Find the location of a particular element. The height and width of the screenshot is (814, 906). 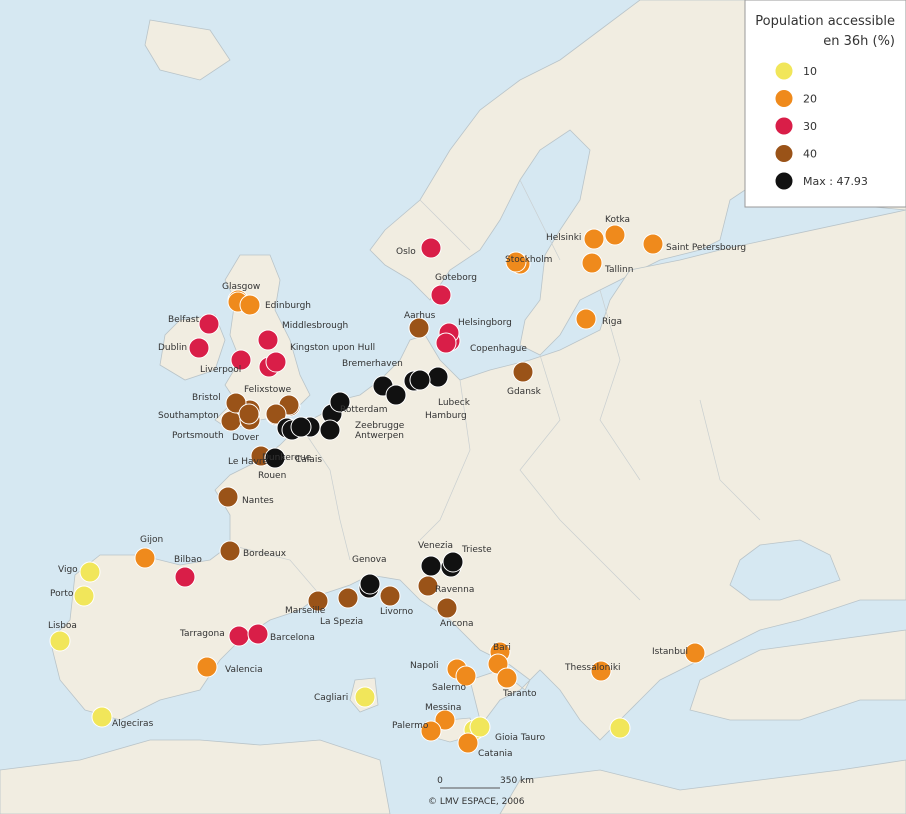

port-label: Palermo is located at coordinates (410, 726).